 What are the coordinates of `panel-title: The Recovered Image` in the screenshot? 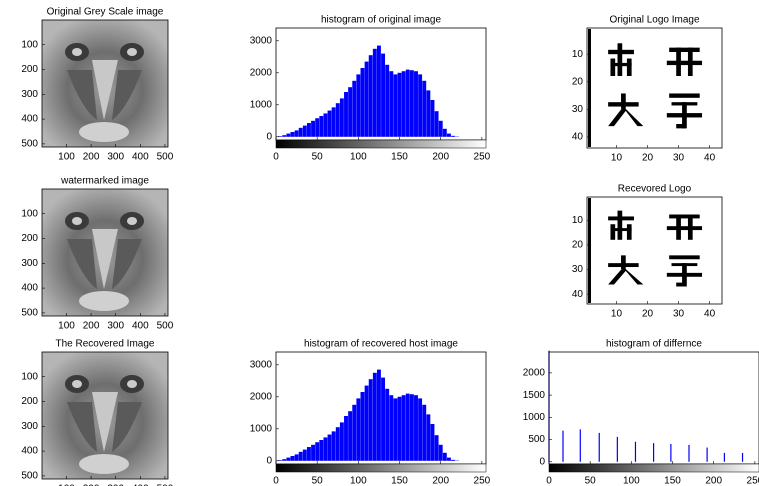 It's located at (105, 344).